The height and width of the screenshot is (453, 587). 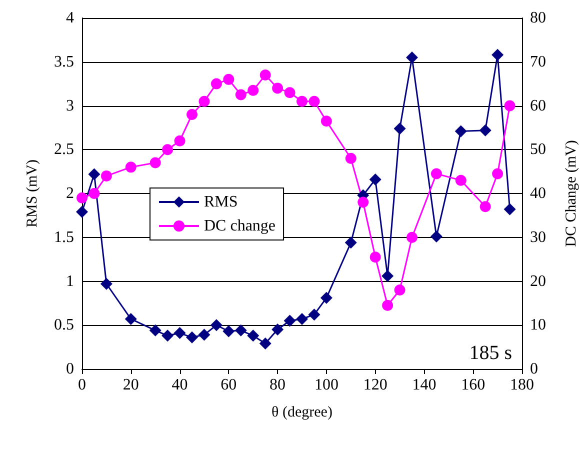 What do you see at coordinates (70, 193) in the screenshot?
I see `y-tick-label: 2` at bounding box center [70, 193].